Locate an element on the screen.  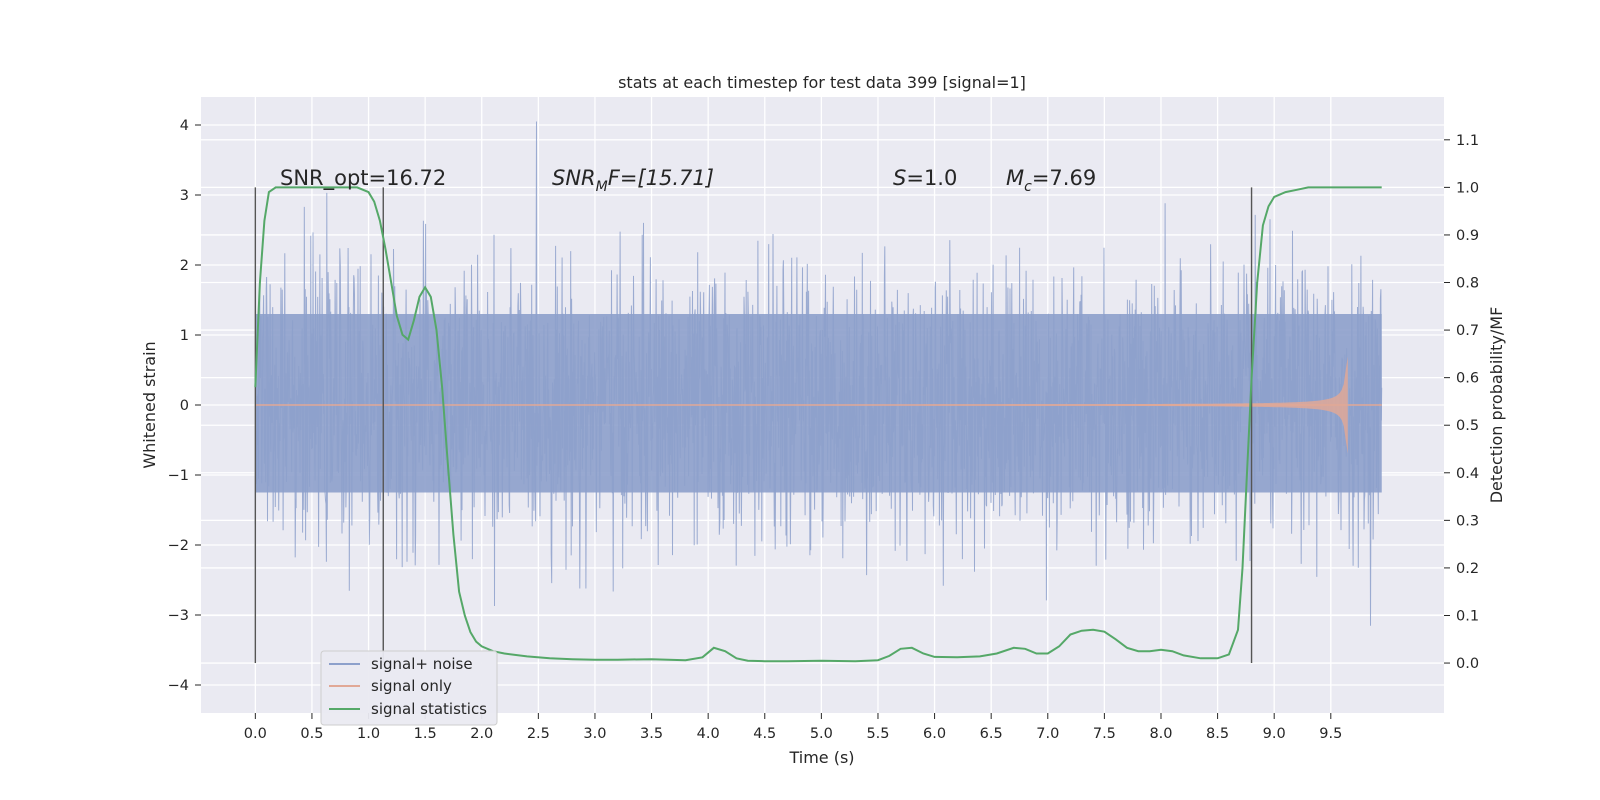
x-tick-label: 4.5 is located at coordinates (764, 734).